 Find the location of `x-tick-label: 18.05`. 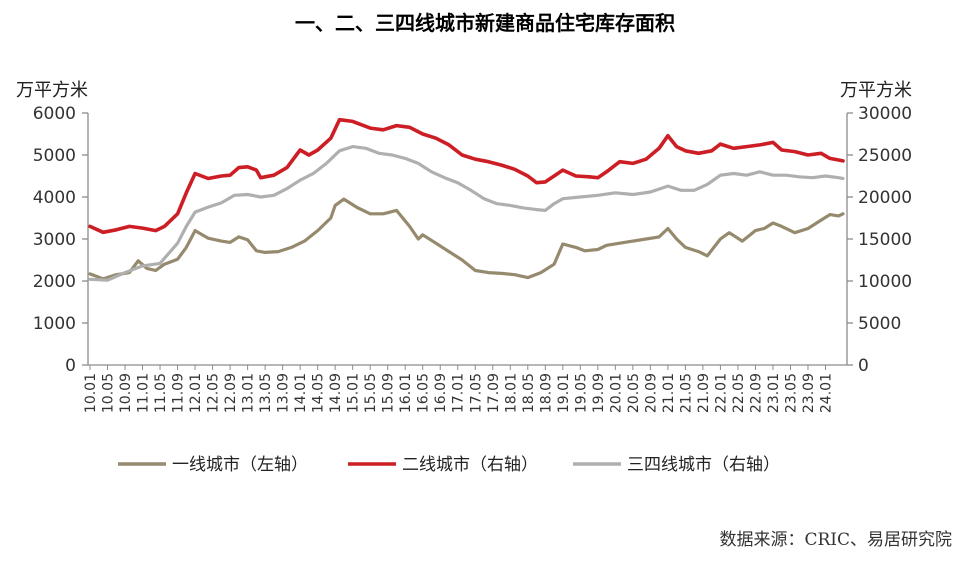

x-tick-label: 18.05 is located at coordinates (529, 393).